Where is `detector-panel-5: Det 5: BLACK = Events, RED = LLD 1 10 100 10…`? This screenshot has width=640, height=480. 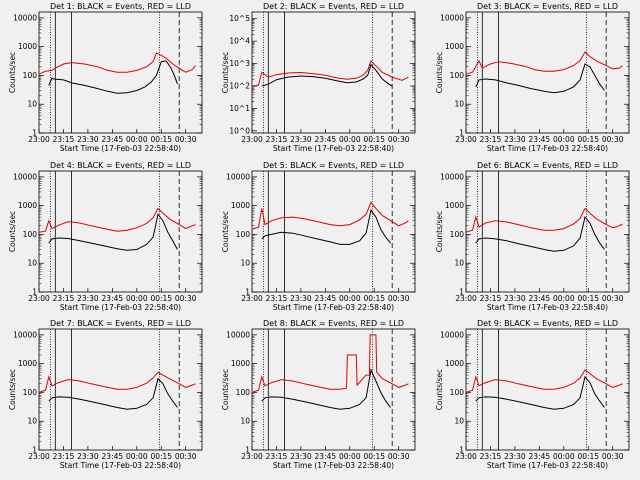 detector-panel-5: Det 5: BLACK = Events, RED = LLD 1 10 100 10… is located at coordinates (318, 236).